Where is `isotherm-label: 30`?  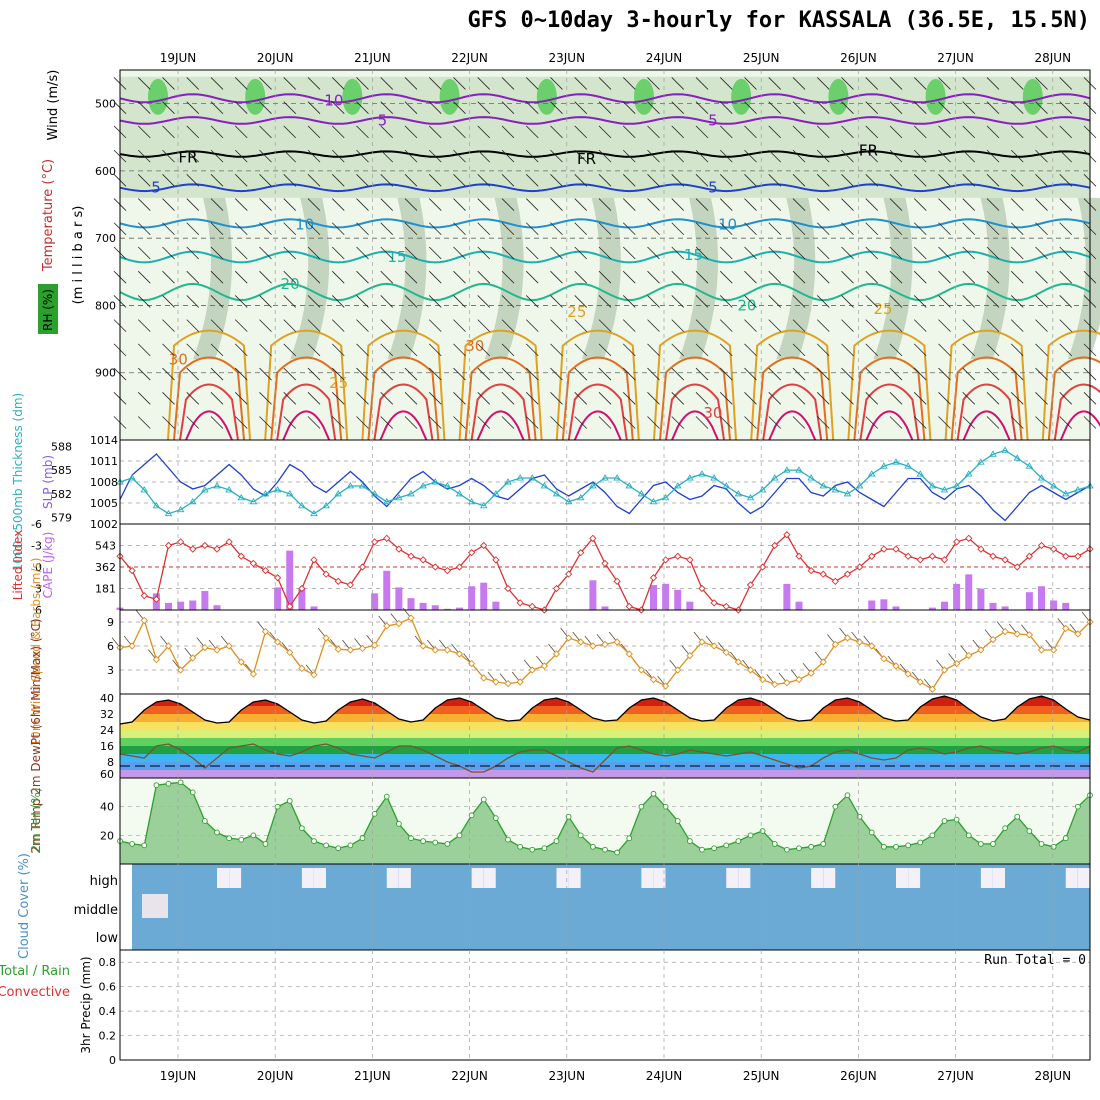
isotherm-label: 30 is located at coordinates (712, 413).